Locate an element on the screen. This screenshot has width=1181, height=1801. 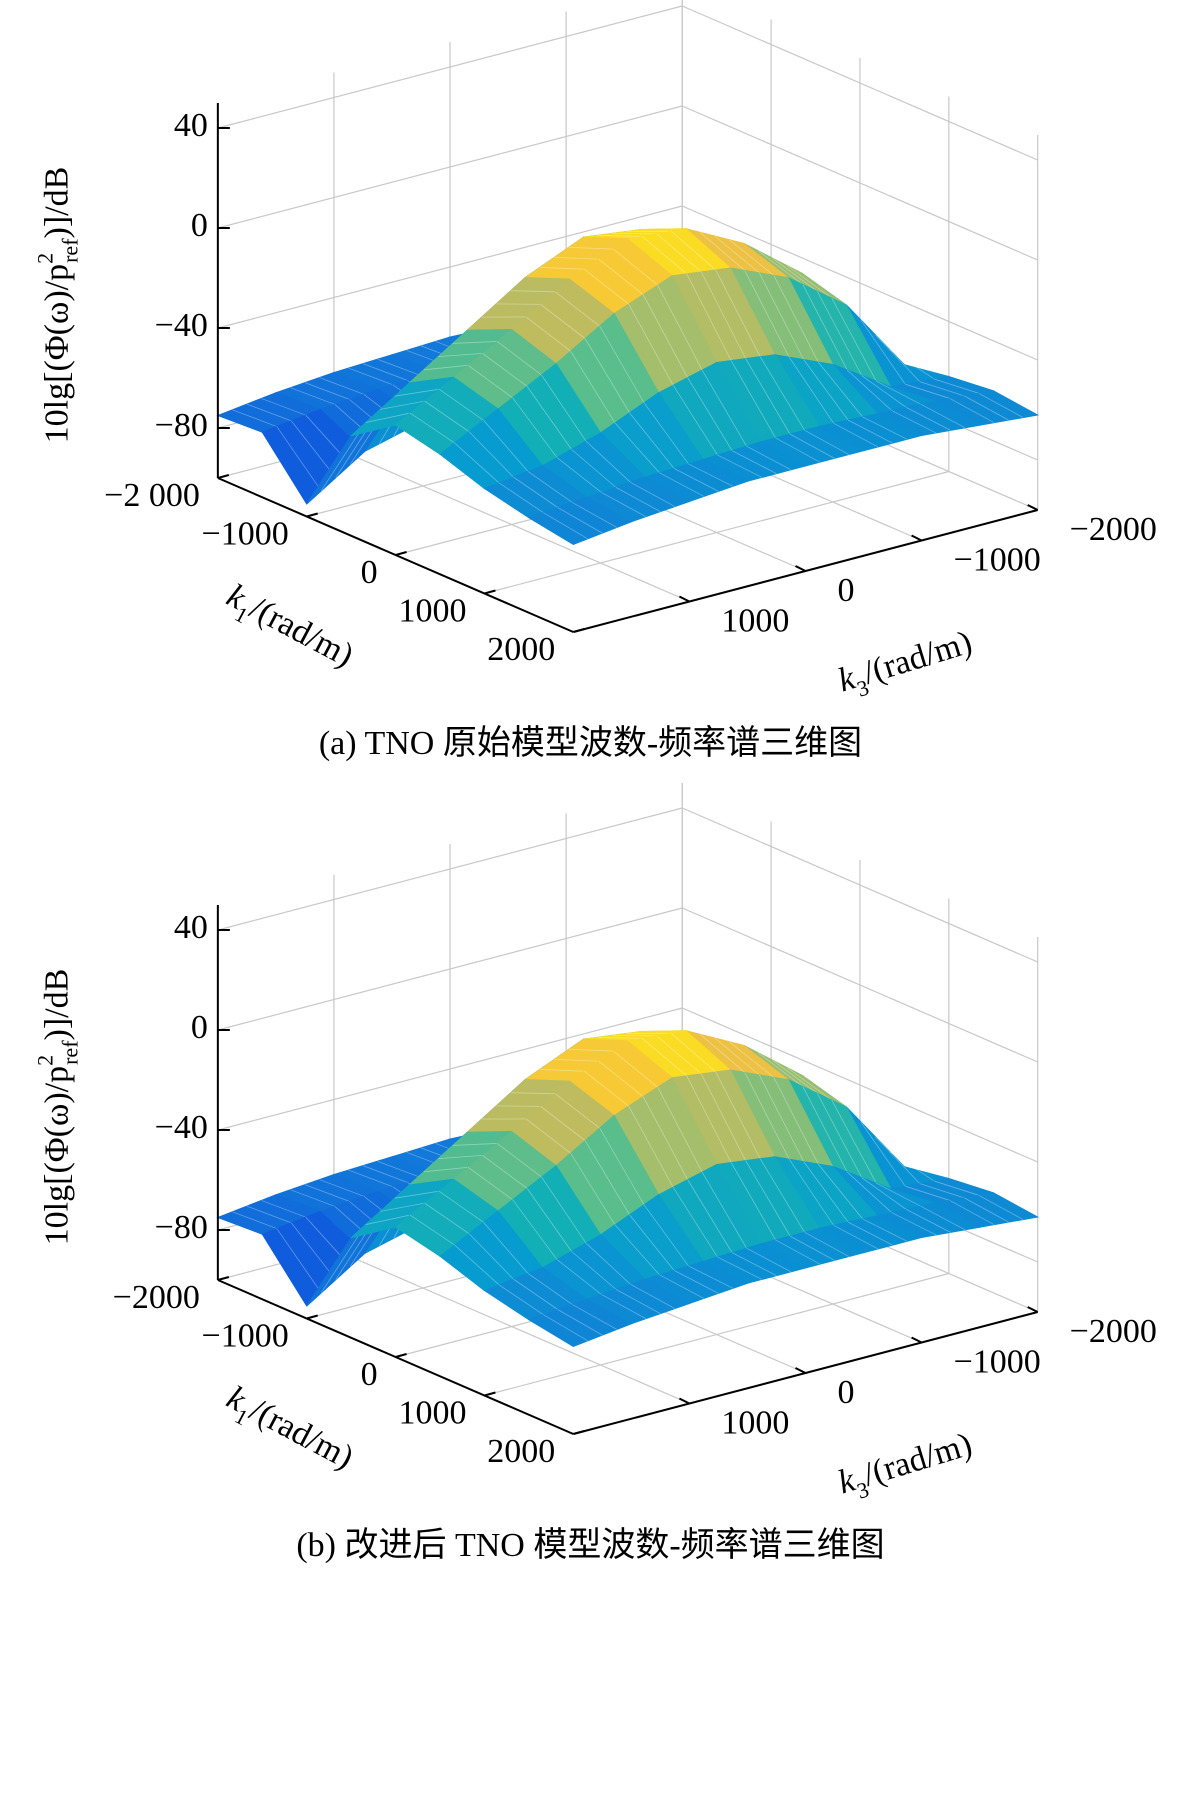
z-tick-label: −40 is located at coordinates (181, 1127).